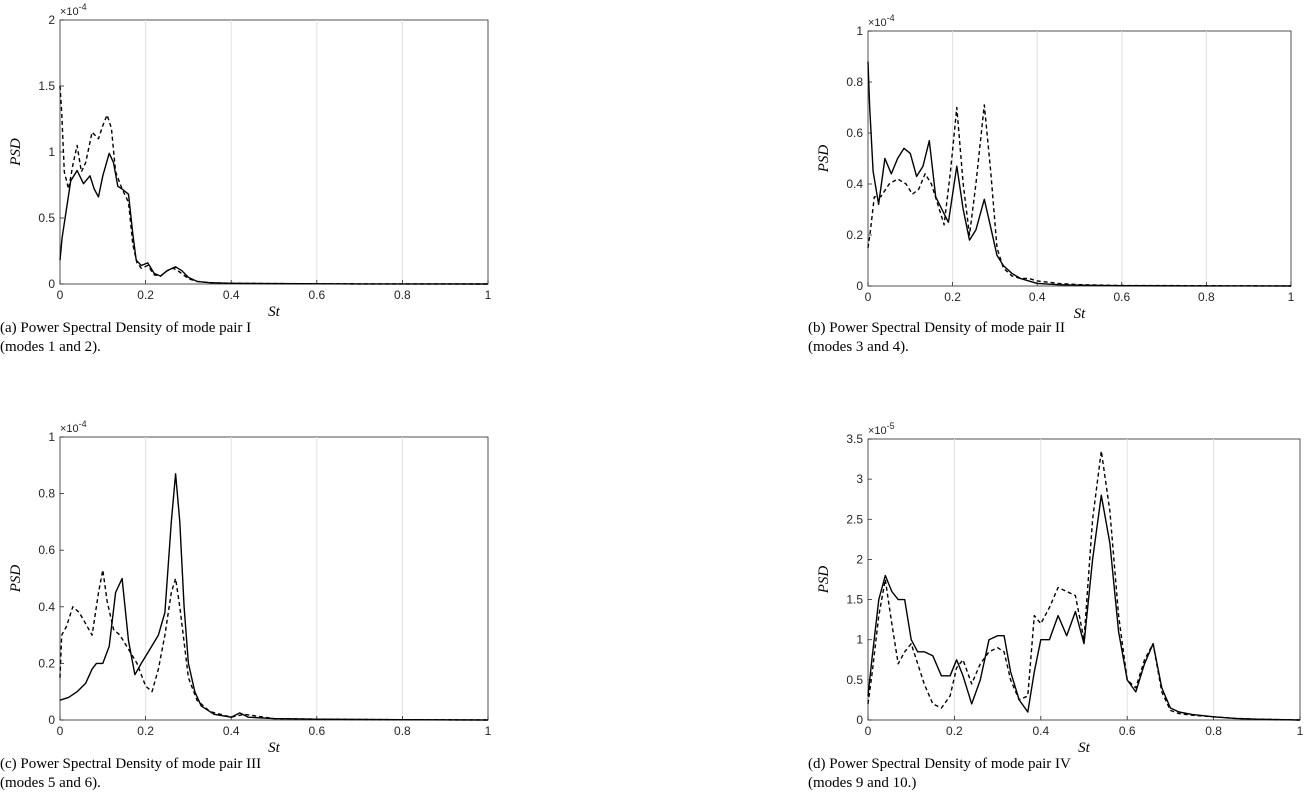  I want to click on chart-c-xtick-label: 0.4, so click(231, 731).